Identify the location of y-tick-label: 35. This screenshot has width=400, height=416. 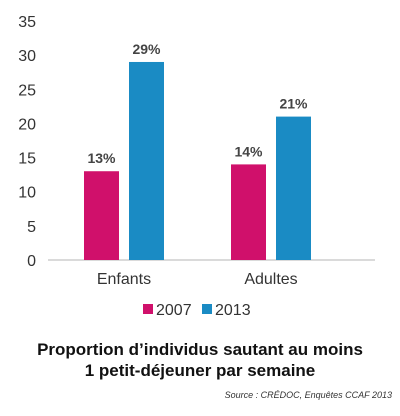
(27, 22).